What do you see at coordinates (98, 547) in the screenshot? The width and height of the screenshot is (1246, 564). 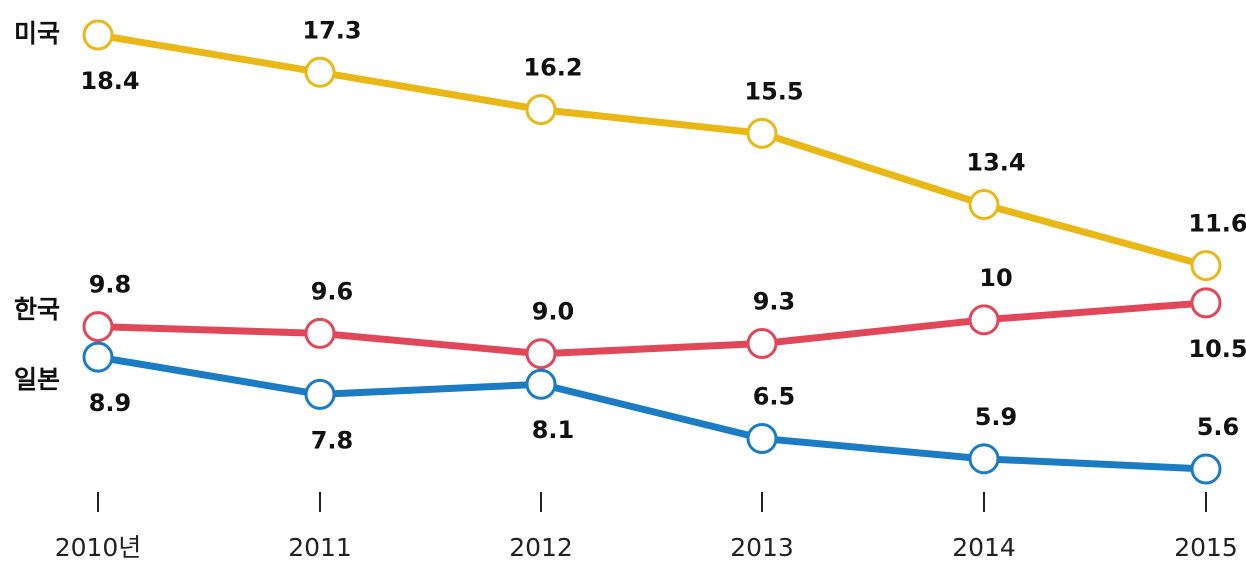 I see `x-tick-label: 2010년` at bounding box center [98, 547].